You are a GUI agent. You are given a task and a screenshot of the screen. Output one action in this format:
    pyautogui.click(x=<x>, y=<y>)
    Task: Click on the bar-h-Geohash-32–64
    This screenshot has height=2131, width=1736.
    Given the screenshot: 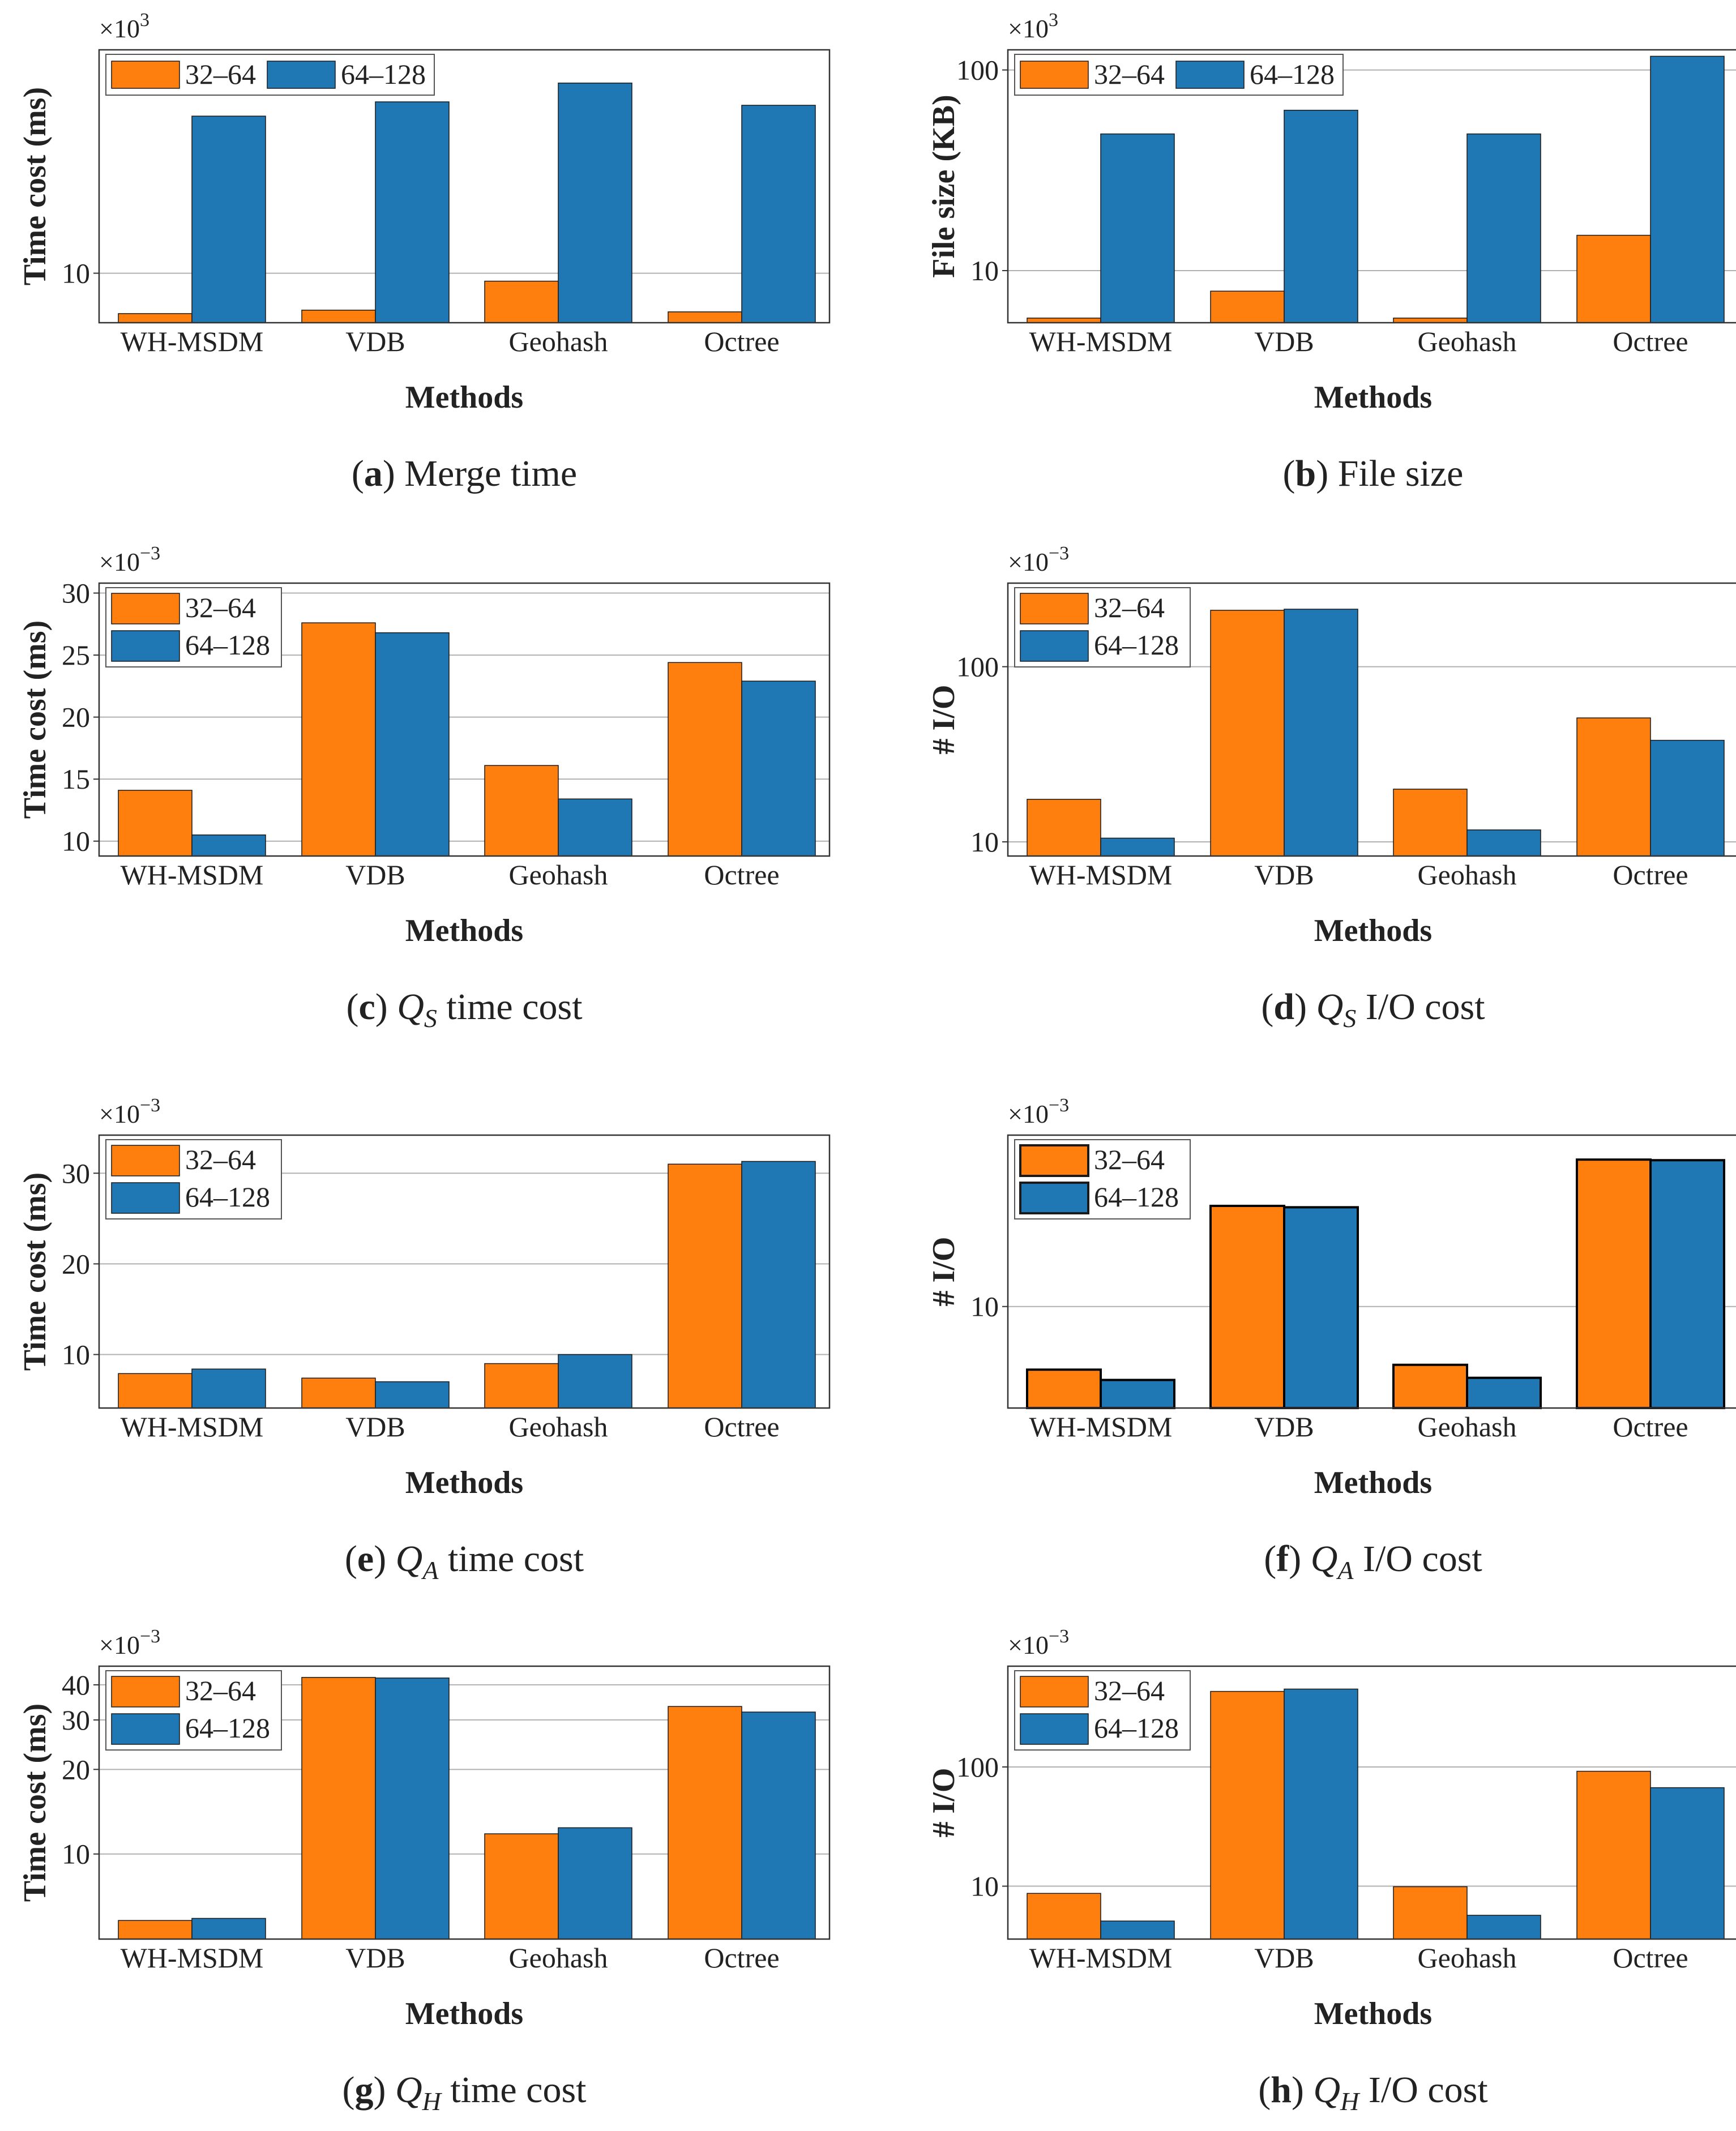 What is the action you would take?
    pyautogui.click(x=1430, y=1913)
    